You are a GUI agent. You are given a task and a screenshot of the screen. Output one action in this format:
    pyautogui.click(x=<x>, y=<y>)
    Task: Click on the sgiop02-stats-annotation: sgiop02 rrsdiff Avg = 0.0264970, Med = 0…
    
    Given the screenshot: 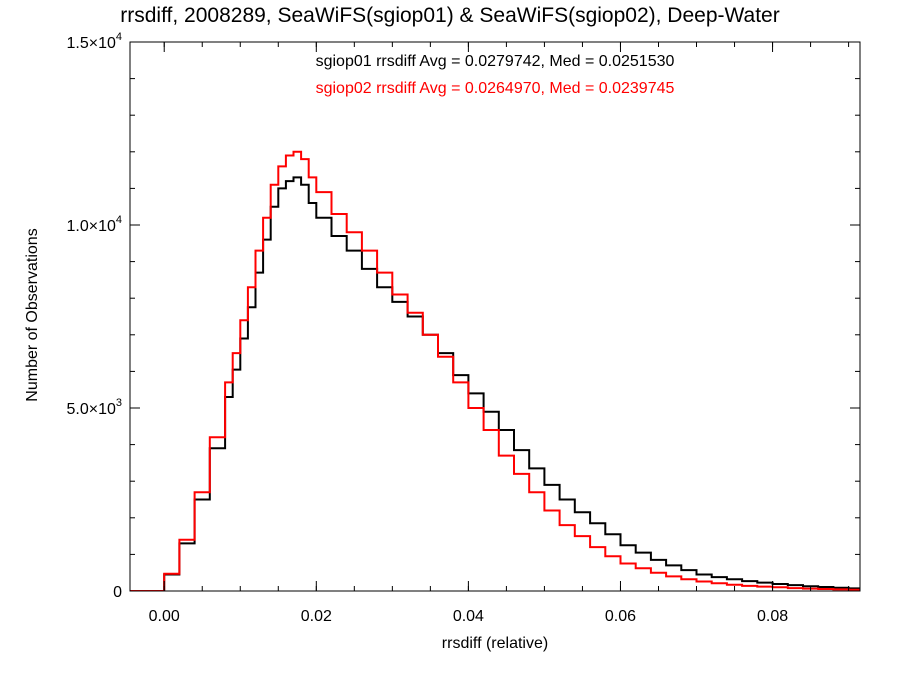 What is the action you would take?
    pyautogui.click(x=495, y=88)
    